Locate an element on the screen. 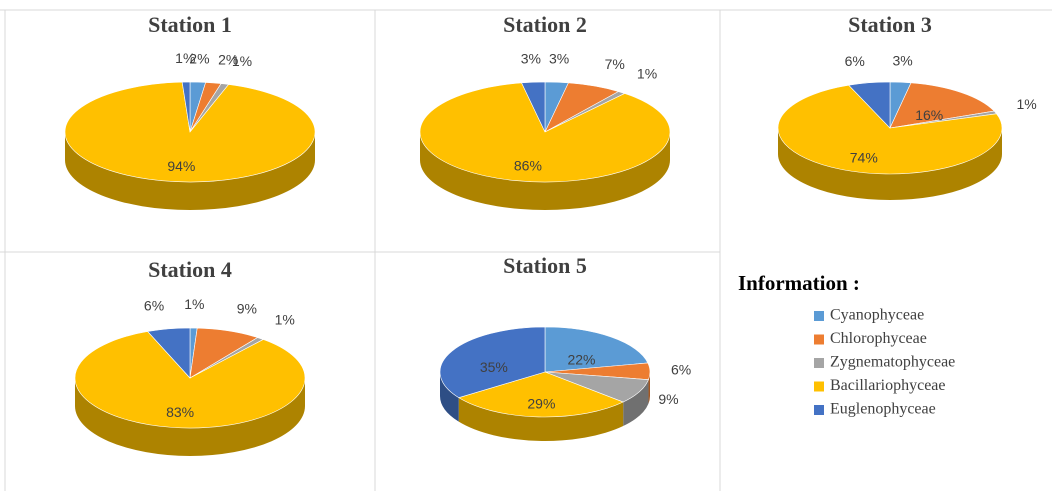  chart-title: Station 1 is located at coordinates (190, 24).